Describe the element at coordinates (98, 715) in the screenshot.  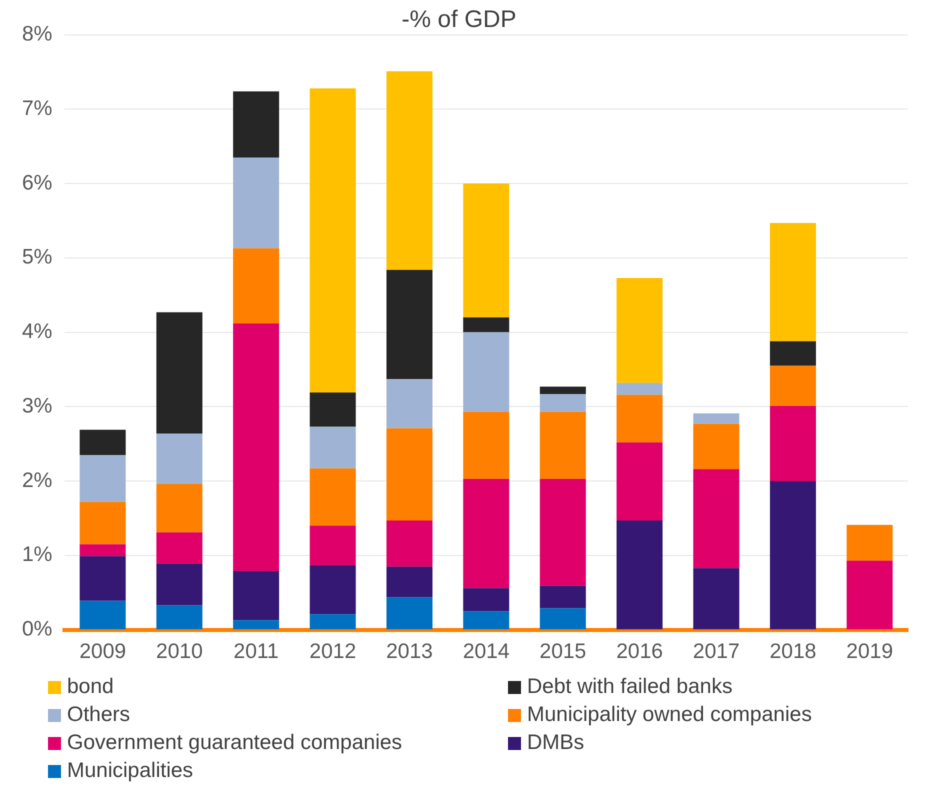
I see `legend-label: Others` at that location.